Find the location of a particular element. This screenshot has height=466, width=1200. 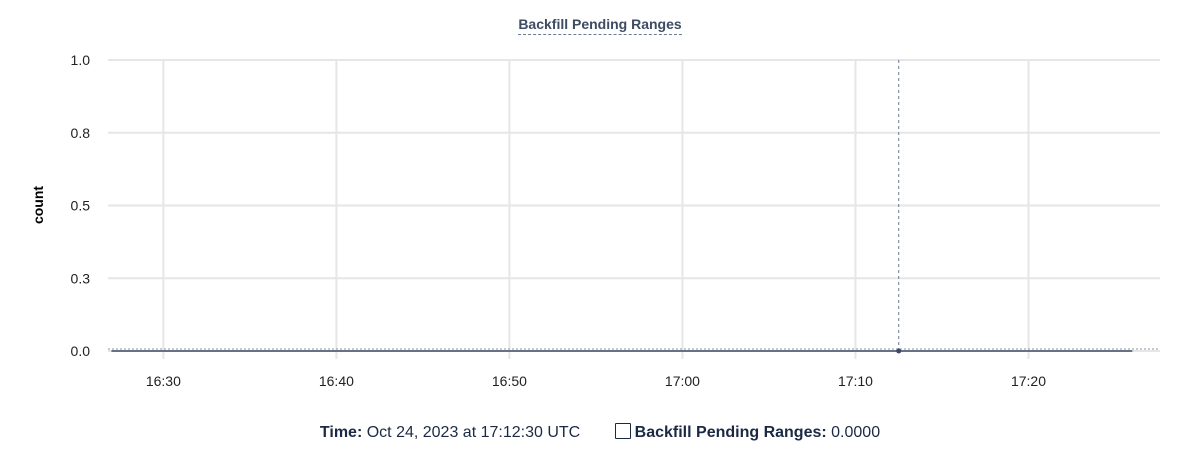

series-toggle-checkbox is located at coordinates (622, 431).